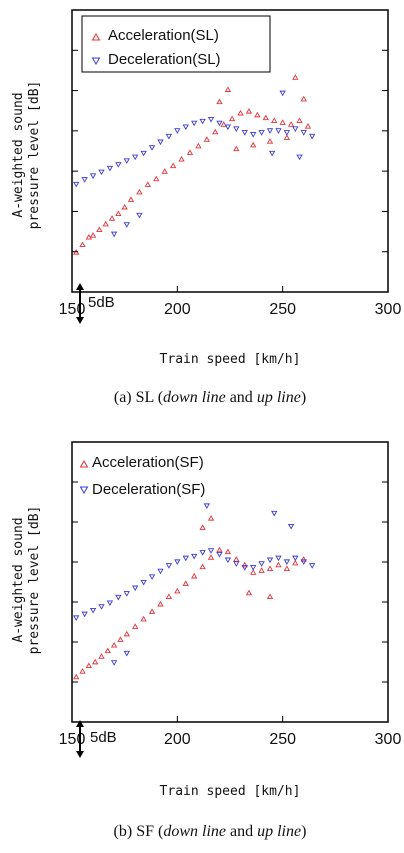 This screenshot has width=404, height=853. I want to click on figure-caption: (b) SF (down line and up line), so click(210, 831).